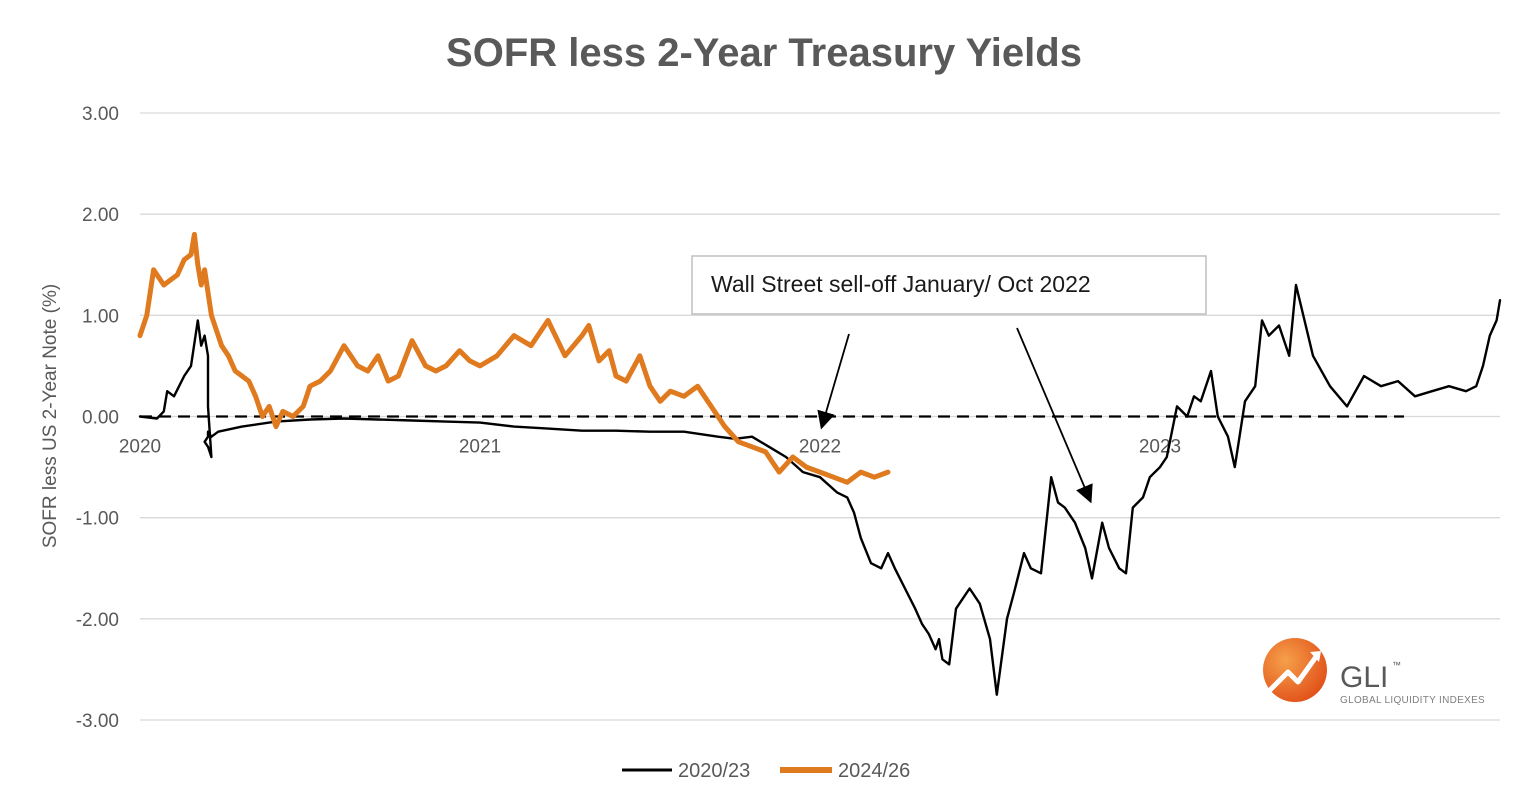 Image resolution: width=1529 pixels, height=807 pixels. I want to click on y-tick-label: -1.00, so click(97, 519).